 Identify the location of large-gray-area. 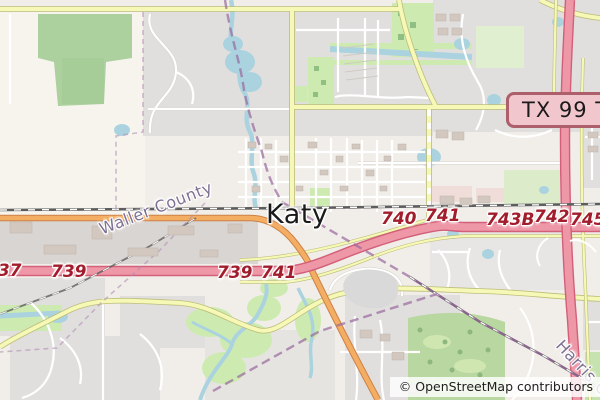
(371, 289).